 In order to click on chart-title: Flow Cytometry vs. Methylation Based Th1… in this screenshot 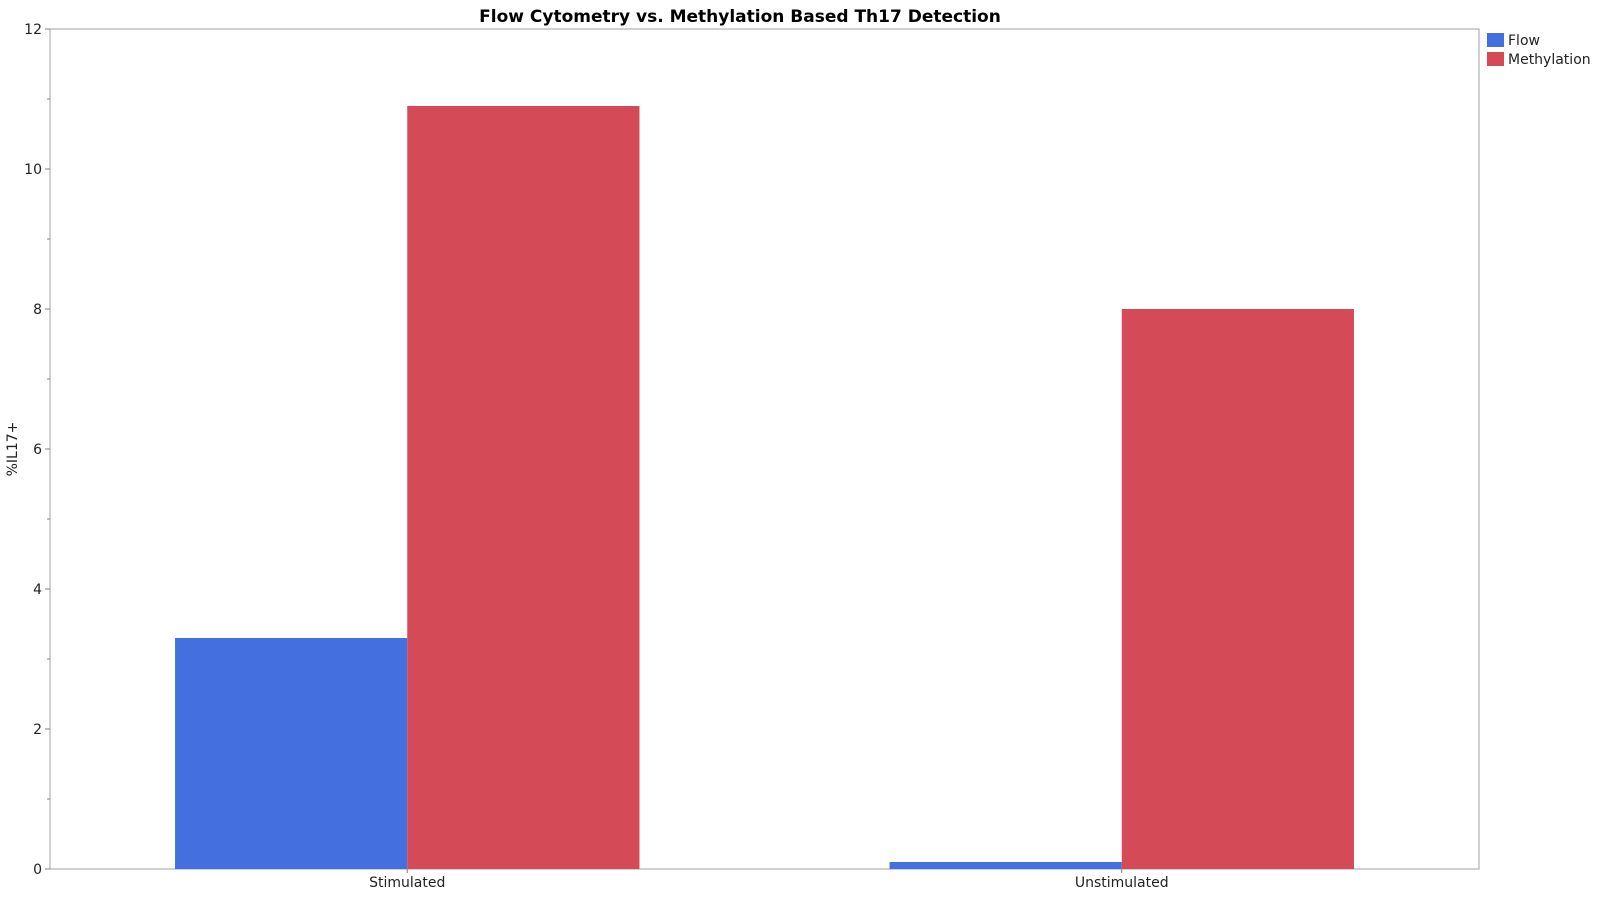, I will do `click(740, 17)`.